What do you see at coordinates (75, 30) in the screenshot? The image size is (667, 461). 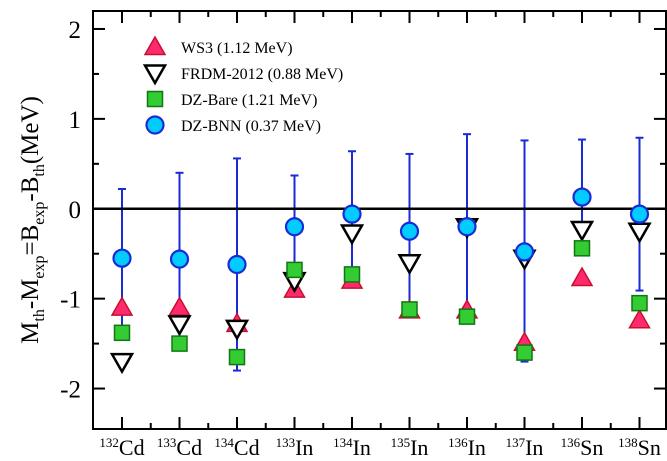 I see `y-tick-label: 2` at bounding box center [75, 30].